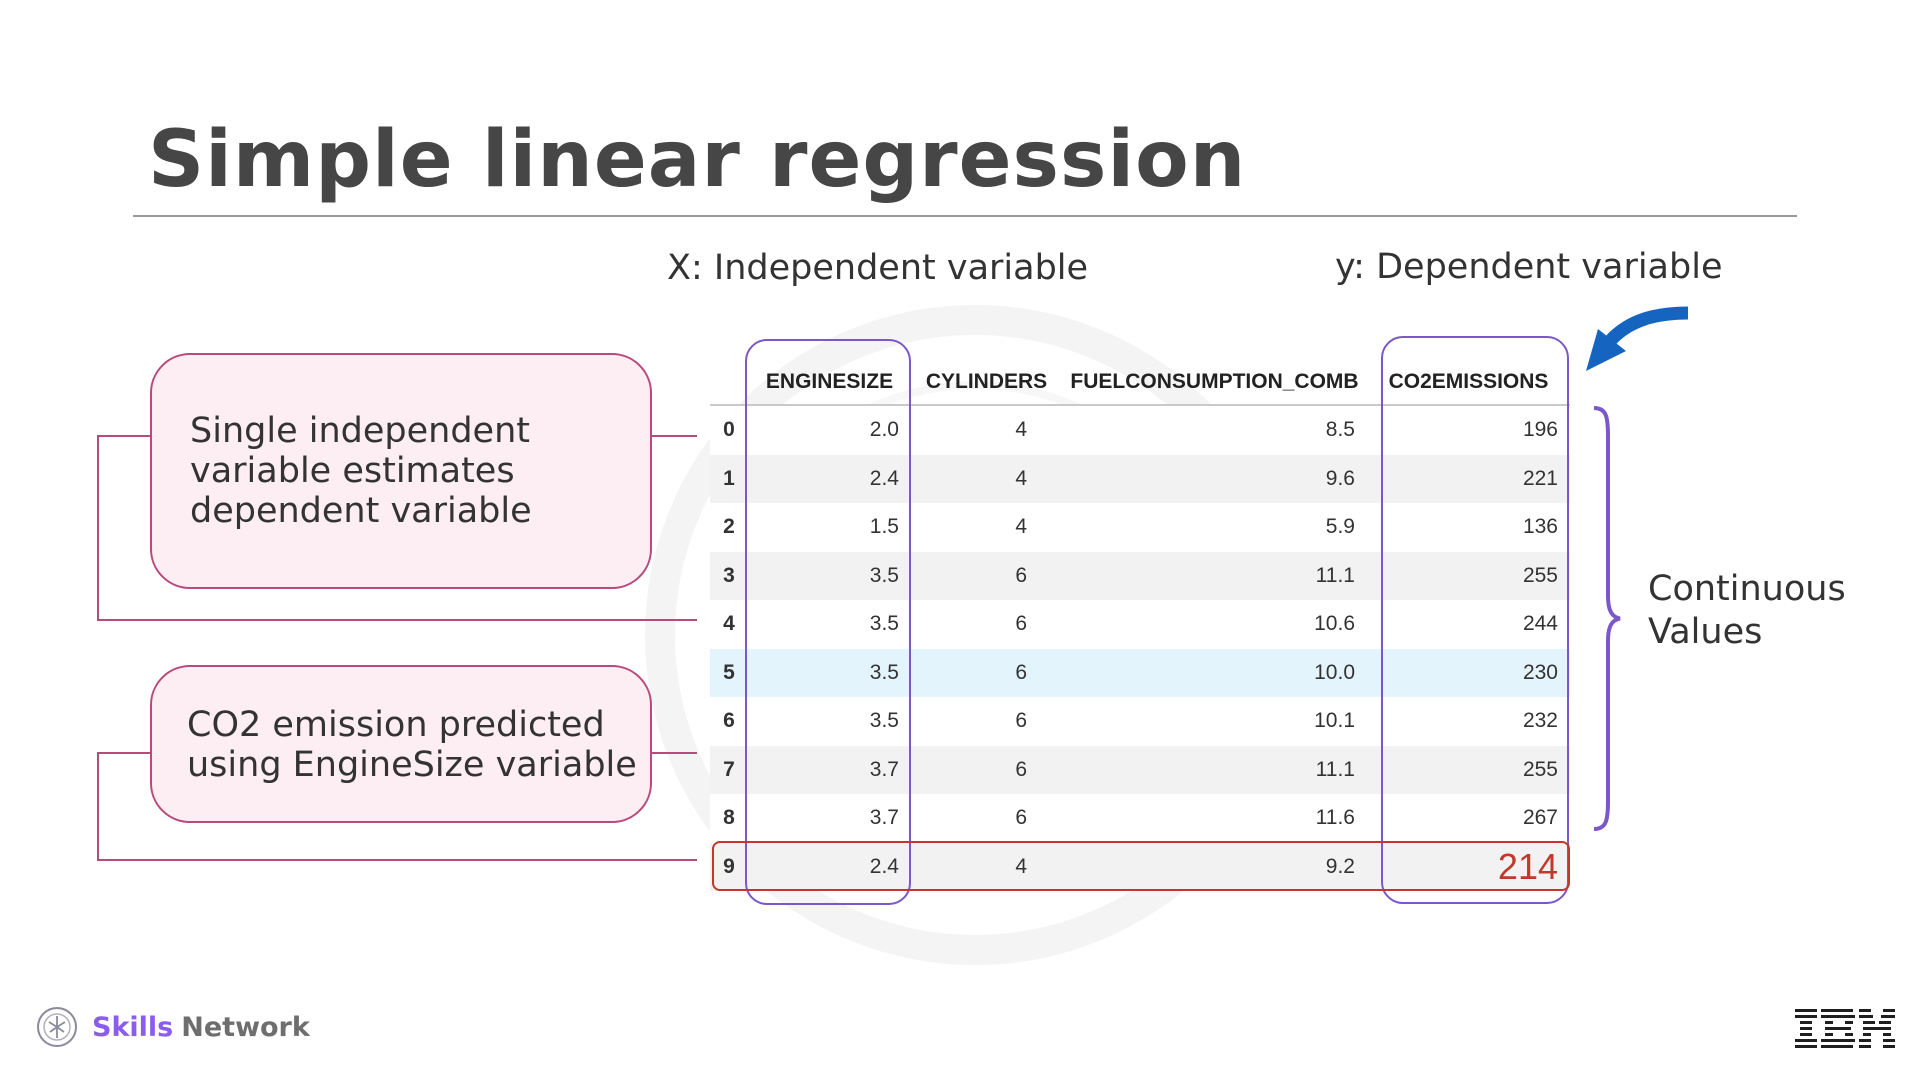 The width and height of the screenshot is (1920, 1080). I want to click on table-row-highlighted: 5 3.5 6 10.0 230, so click(1140, 672).